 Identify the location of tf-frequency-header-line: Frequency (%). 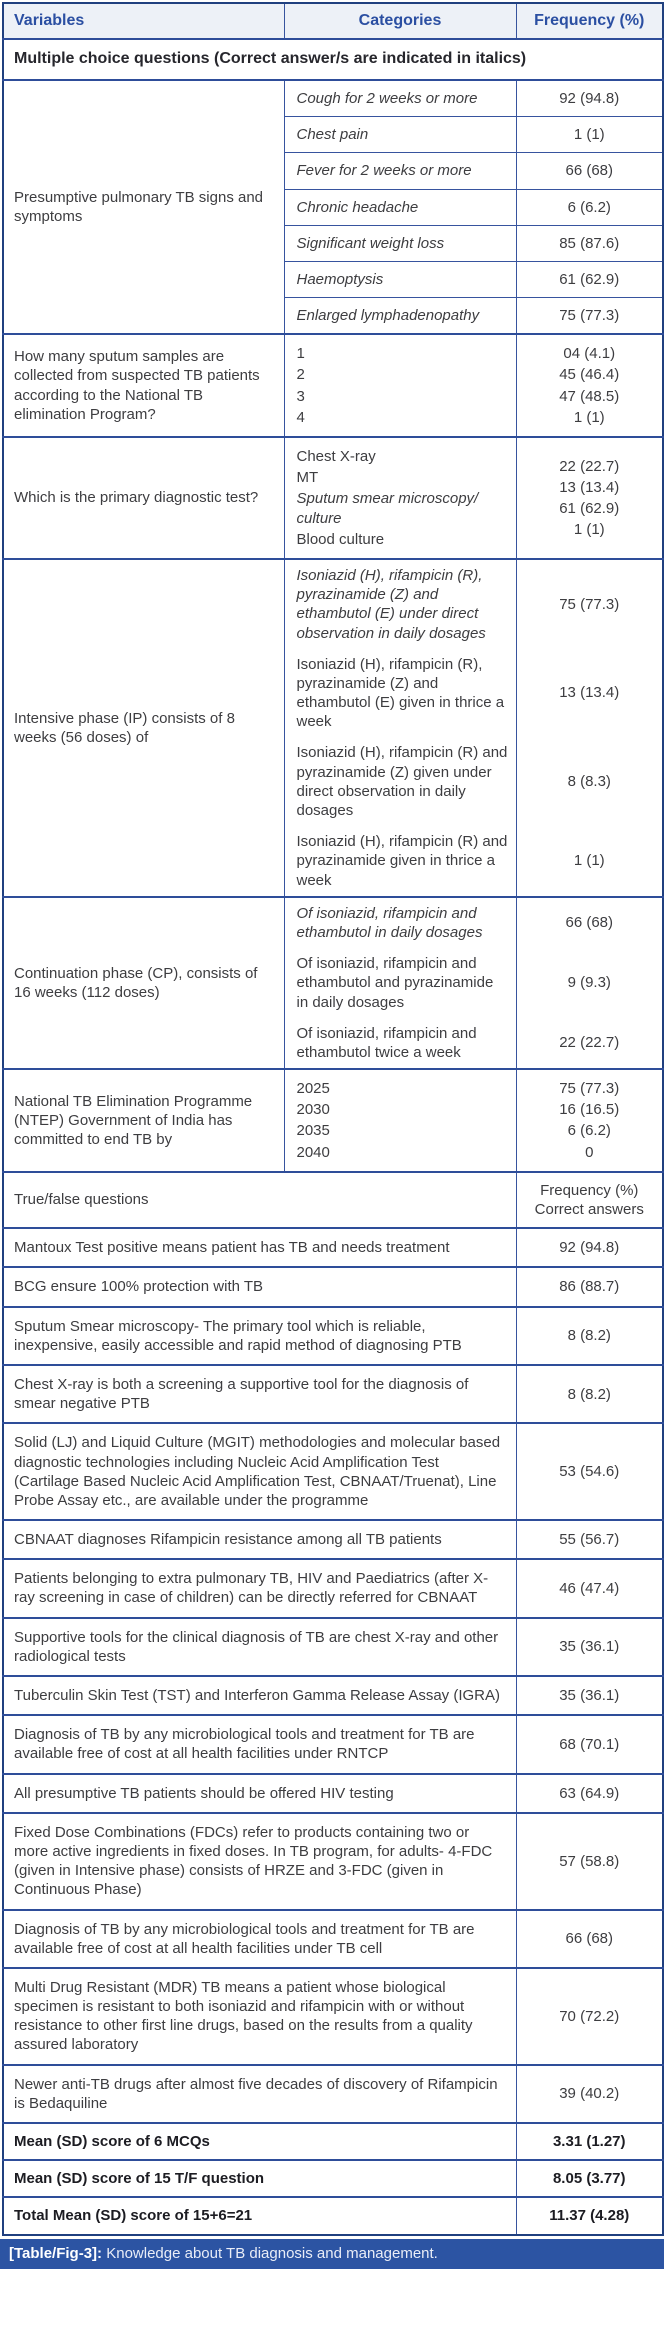
(589, 1190).